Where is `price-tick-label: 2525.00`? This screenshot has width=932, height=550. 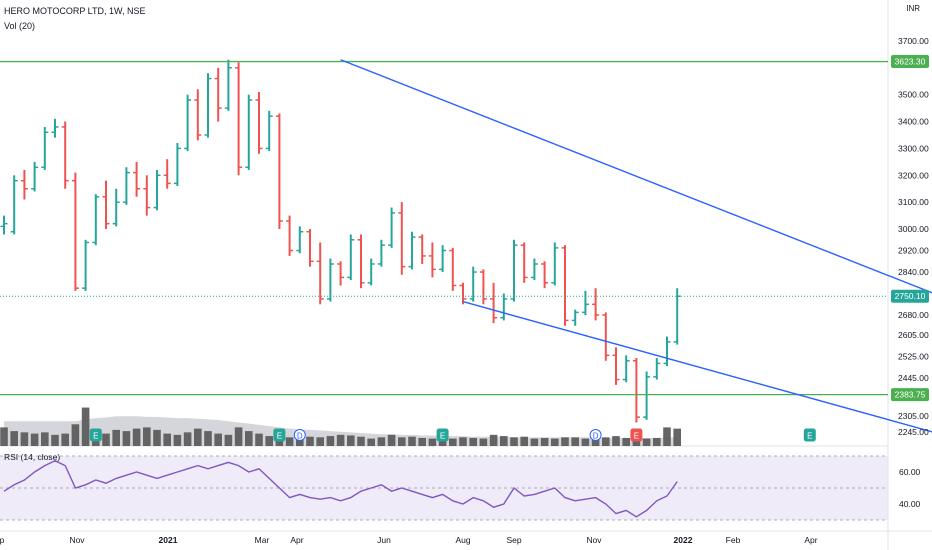
price-tick-label: 2525.00 is located at coordinates (913, 357).